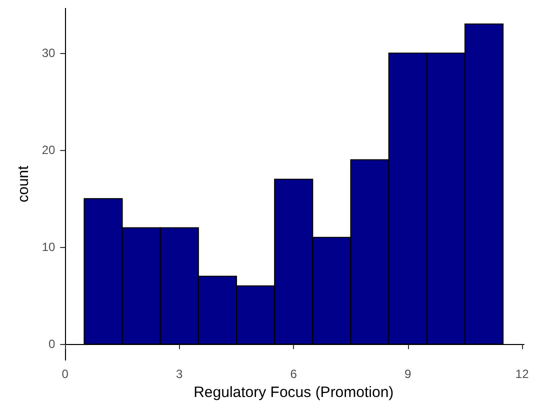 The height and width of the screenshot is (413, 542). I want to click on x-tick-label: 3, so click(180, 374).